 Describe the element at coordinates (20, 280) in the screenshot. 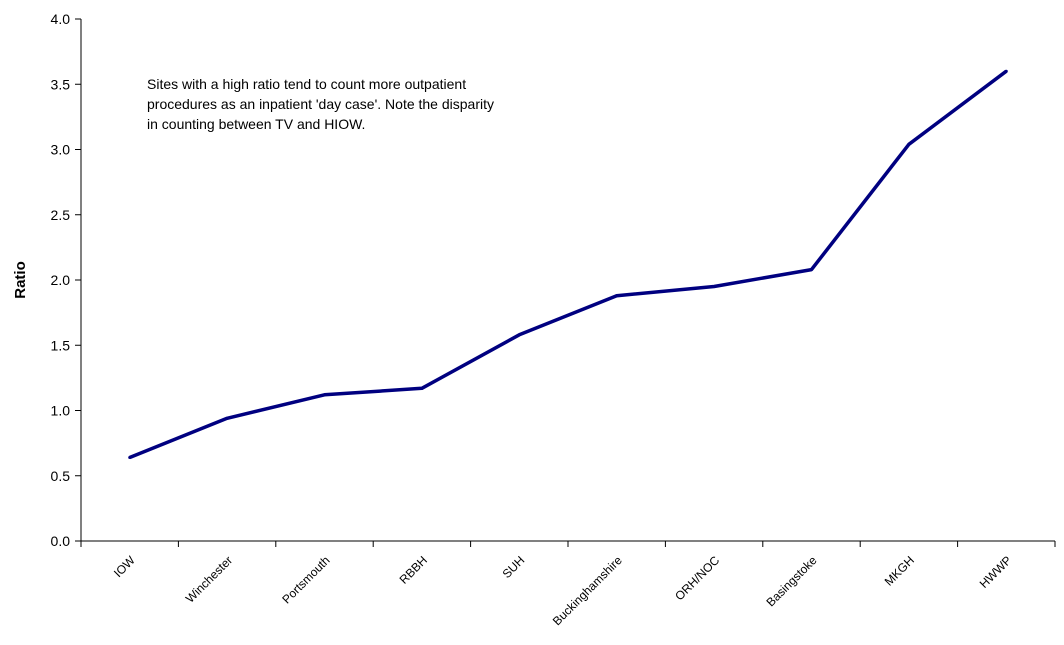

I see `y-axis-title: Ratio` at that location.